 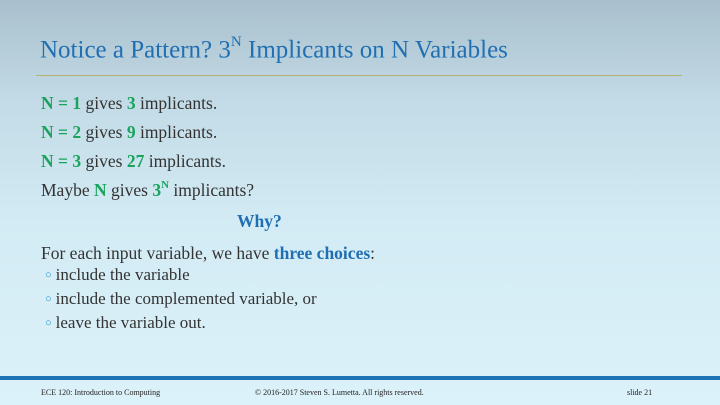 What do you see at coordinates (640, 392) in the screenshot?
I see `footer-slide-number: slide 21` at bounding box center [640, 392].